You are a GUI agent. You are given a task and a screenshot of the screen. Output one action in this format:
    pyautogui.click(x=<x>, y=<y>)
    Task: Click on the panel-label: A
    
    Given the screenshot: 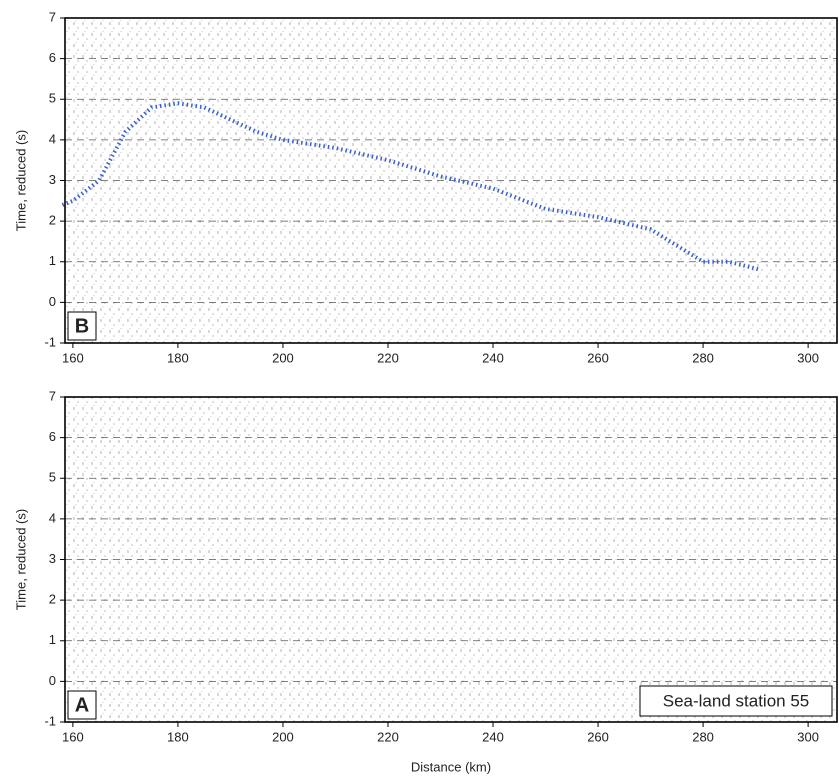 What is the action you would take?
    pyautogui.click(x=82, y=705)
    